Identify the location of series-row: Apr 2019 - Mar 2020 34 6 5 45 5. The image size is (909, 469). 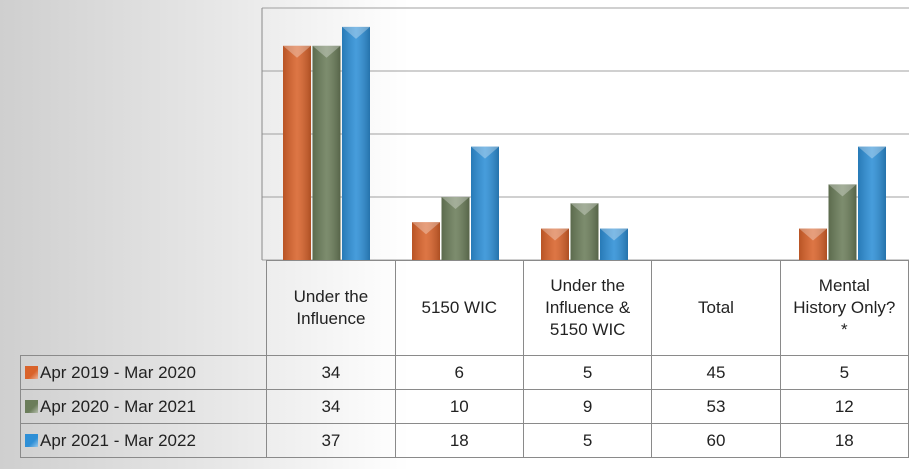
(464, 372).